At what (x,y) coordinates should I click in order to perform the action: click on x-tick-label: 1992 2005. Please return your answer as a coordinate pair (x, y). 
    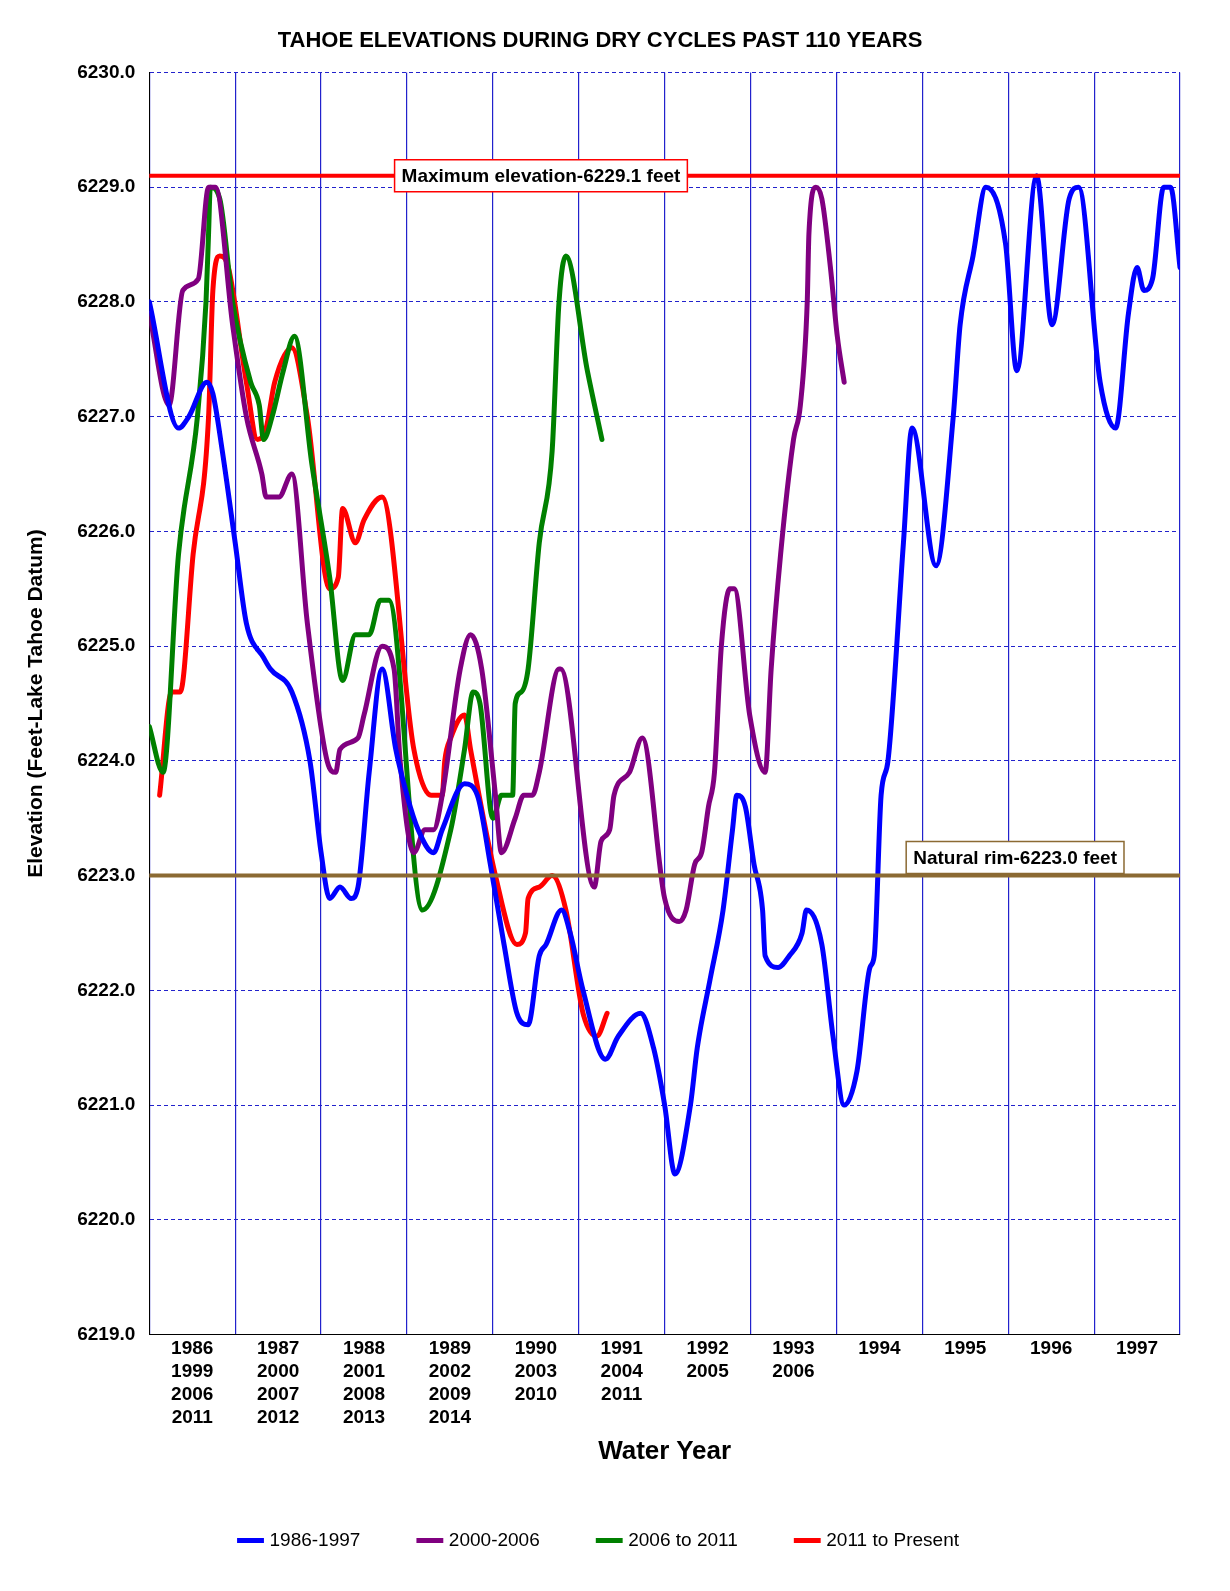
    Looking at the image, I should click on (708, 1359).